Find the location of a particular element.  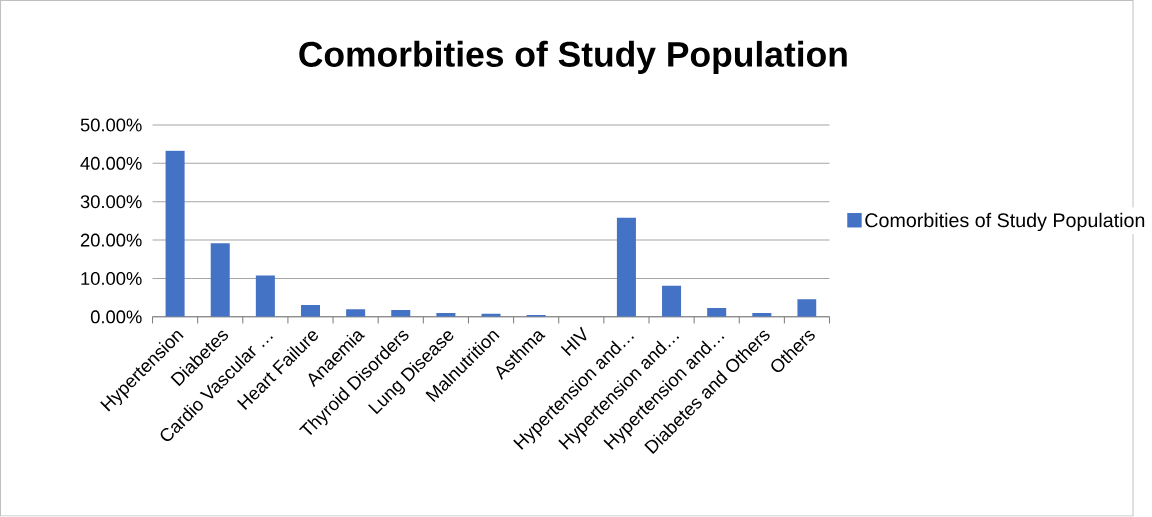

y-tick-label: 10.00% is located at coordinates (111, 279).